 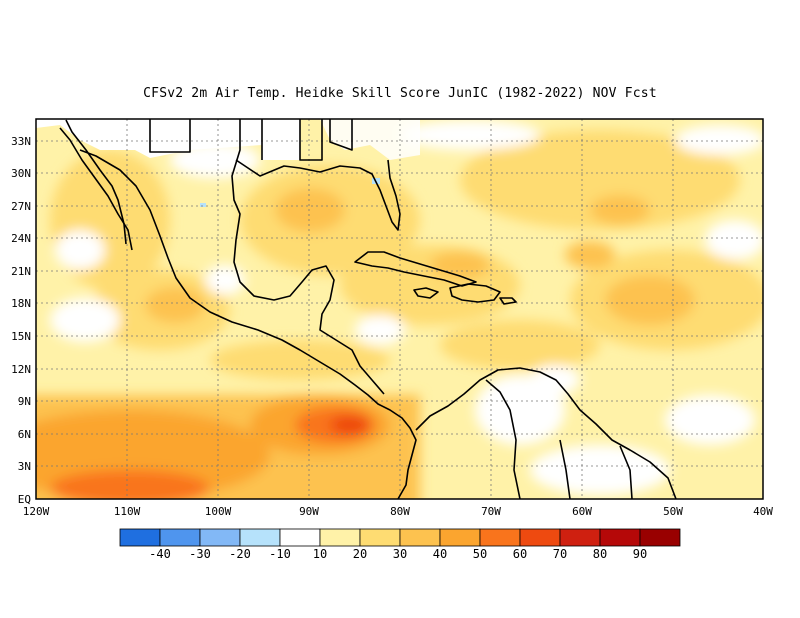 What do you see at coordinates (763, 511) in the screenshot?
I see `x-tick-label: 40W` at bounding box center [763, 511].